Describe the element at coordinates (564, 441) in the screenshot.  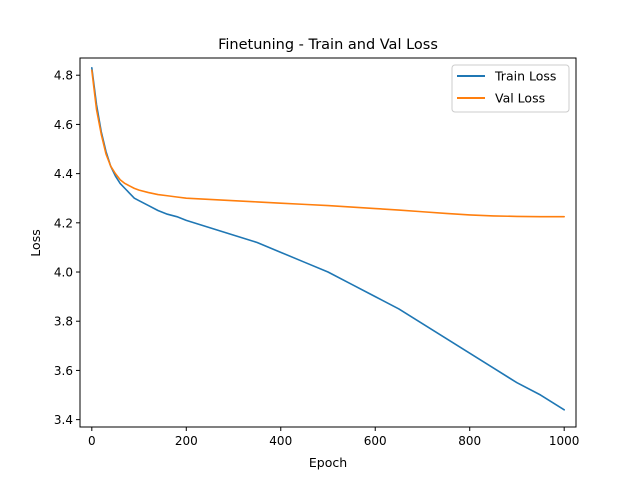
I see `x-tick-label: 1000` at that location.